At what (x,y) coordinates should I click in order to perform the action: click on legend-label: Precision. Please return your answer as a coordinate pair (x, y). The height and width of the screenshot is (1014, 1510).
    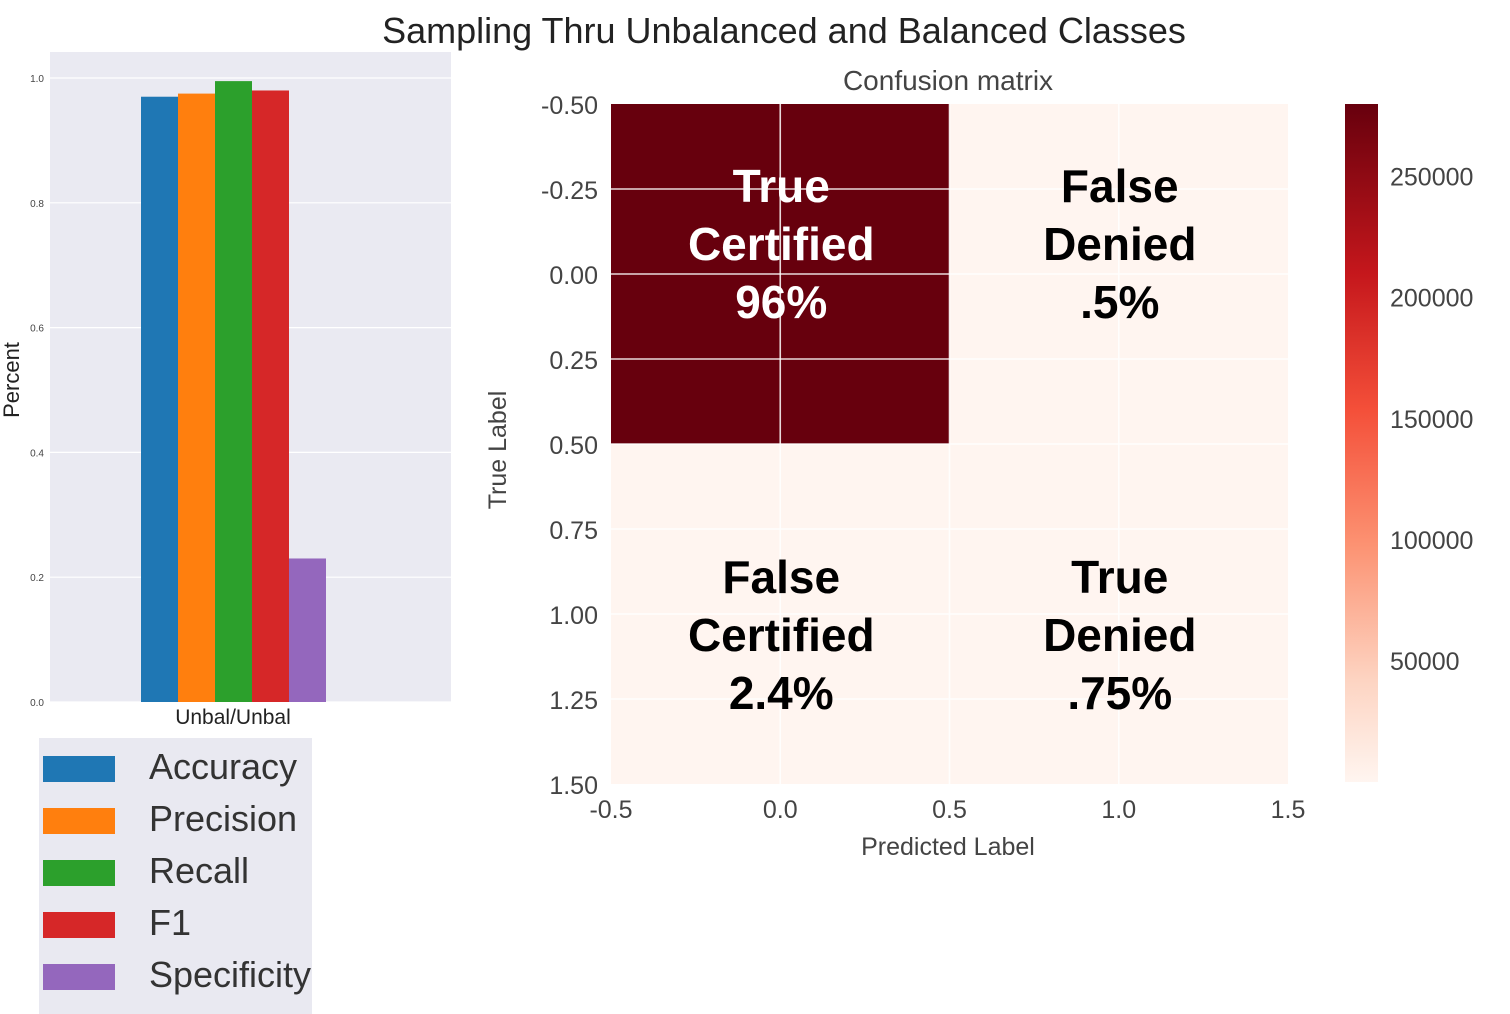
    Looking at the image, I should click on (223, 818).